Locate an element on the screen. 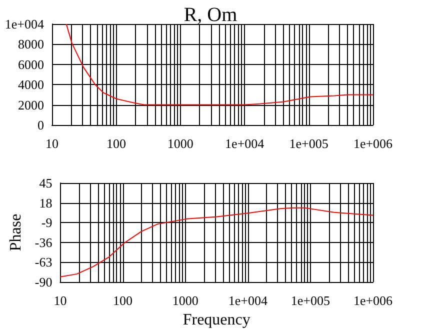  y-tick-label: 0 is located at coordinates (41, 125).